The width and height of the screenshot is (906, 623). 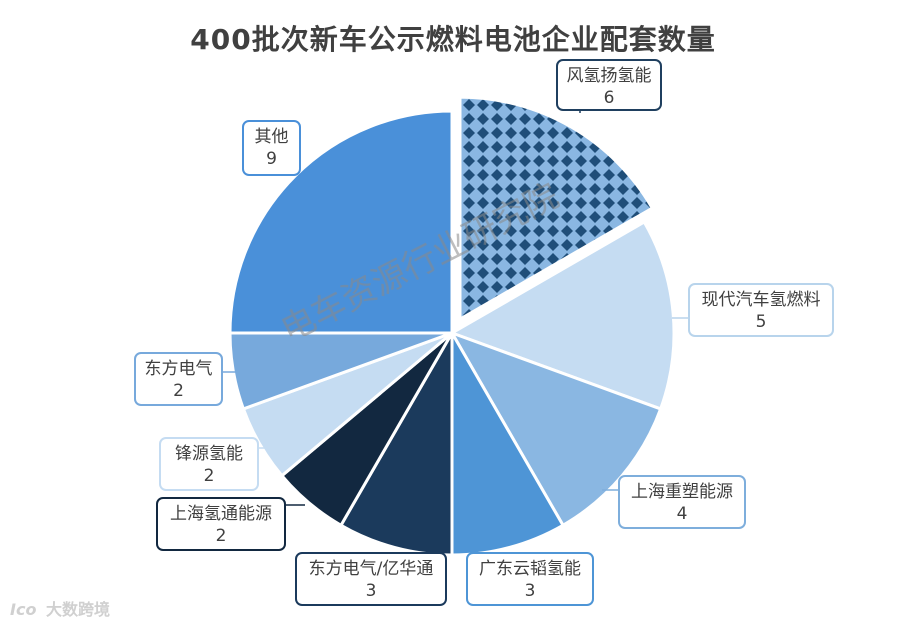 What do you see at coordinates (272, 137) in the screenshot?
I see `slice-label: 其他` at bounding box center [272, 137].